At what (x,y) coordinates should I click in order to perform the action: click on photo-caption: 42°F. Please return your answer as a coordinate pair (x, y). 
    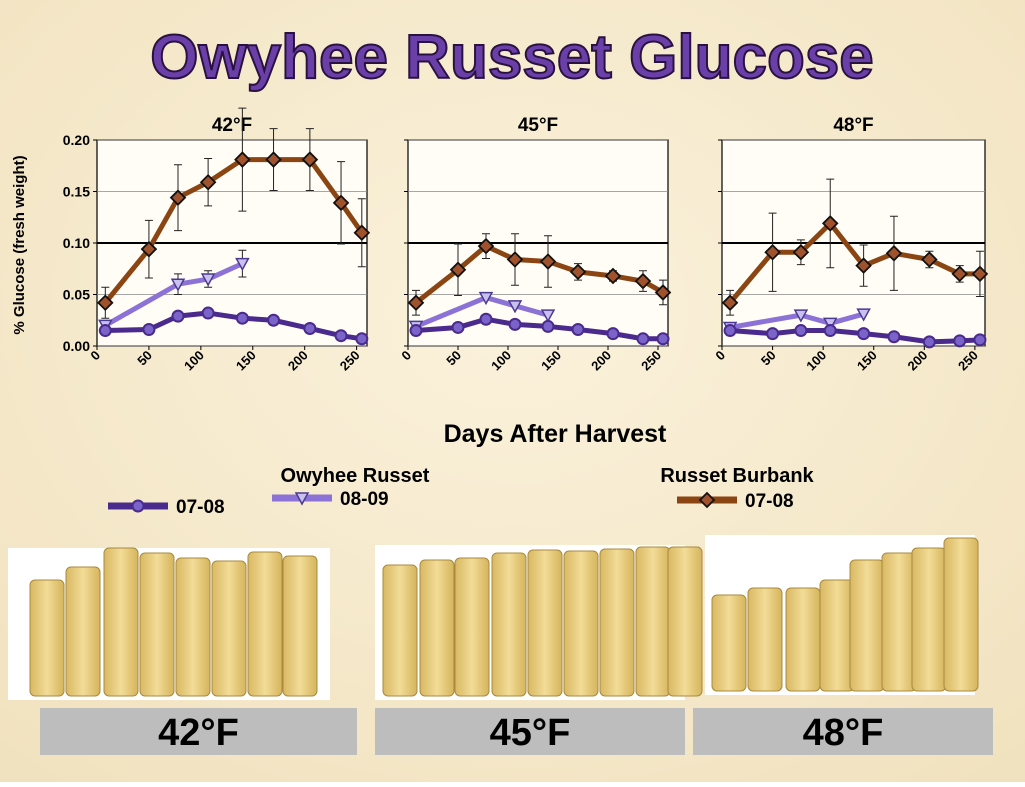
    Looking at the image, I should click on (198, 733).